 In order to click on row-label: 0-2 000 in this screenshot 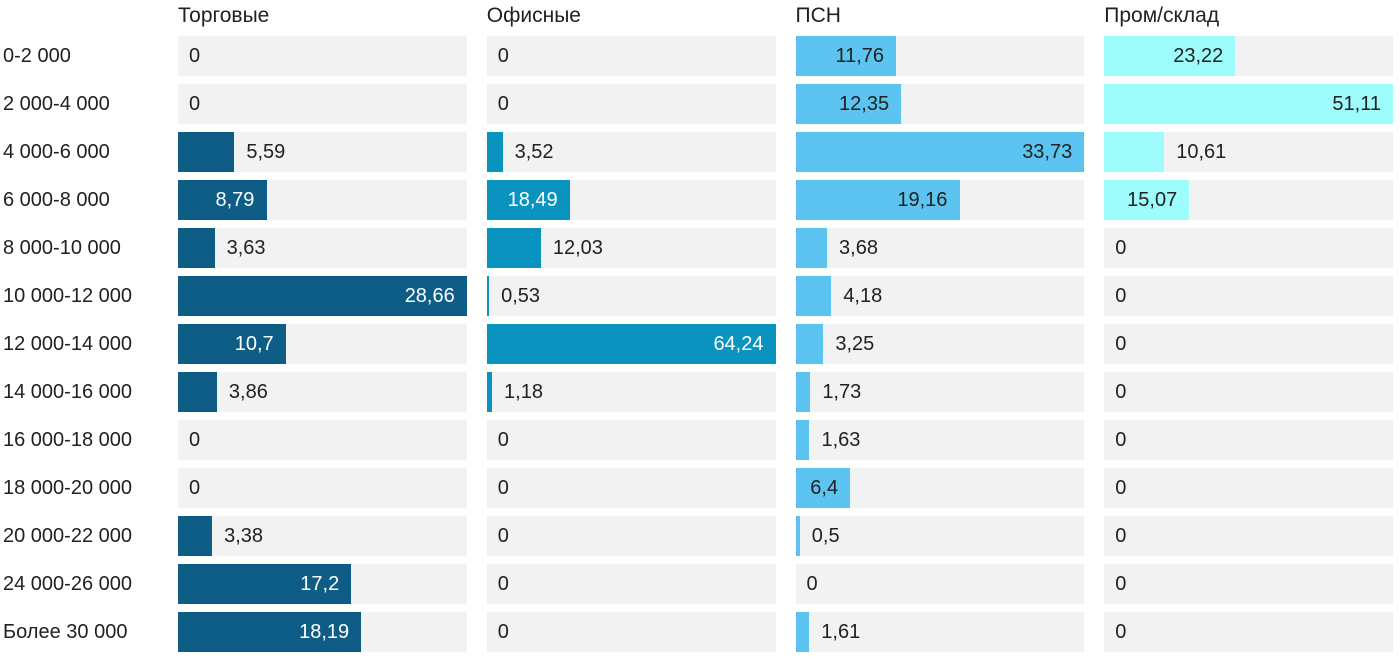, I will do `click(37, 56)`.